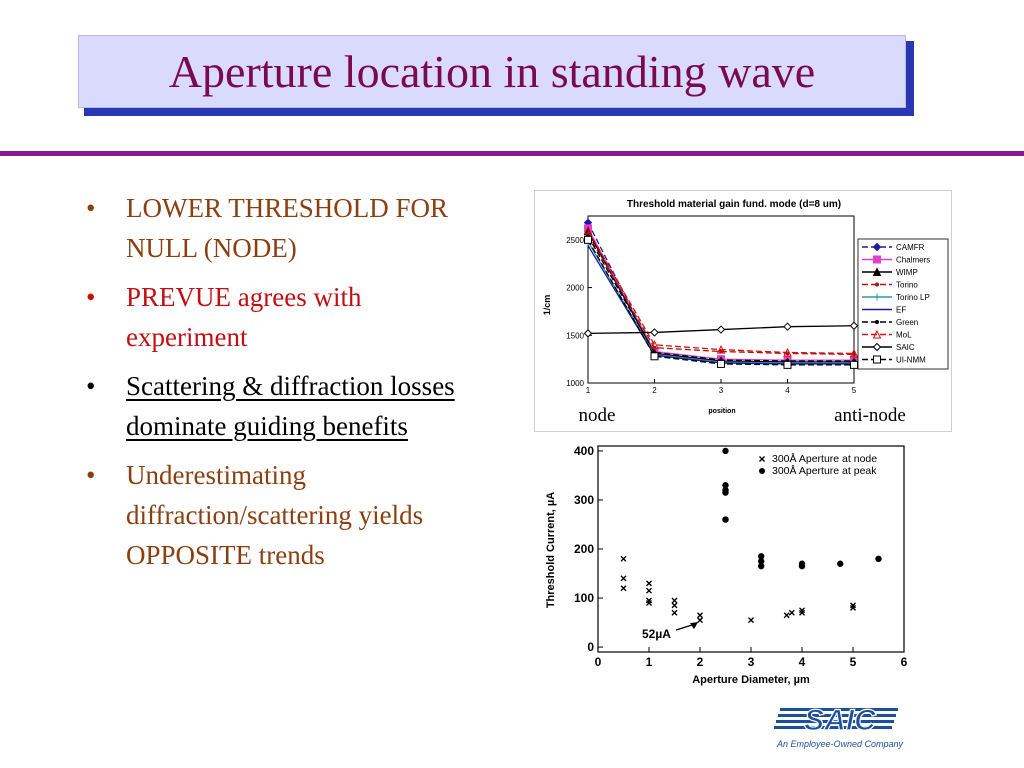 This screenshot has height=768, width=1024. I want to click on legend-label: 300Å Aperture at peak, so click(824, 470).